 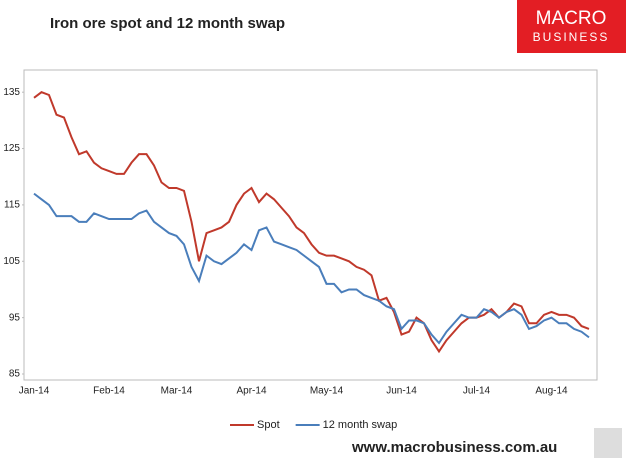 What do you see at coordinates (11, 92) in the screenshot?
I see `y-tick-label: 135` at bounding box center [11, 92].